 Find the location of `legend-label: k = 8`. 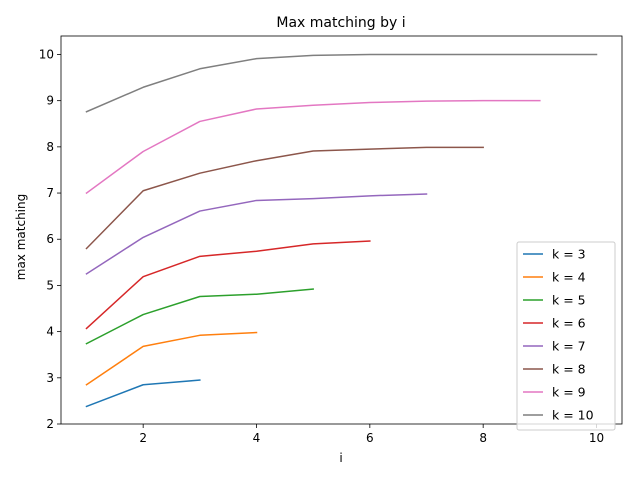

legend-label: k = 8 is located at coordinates (569, 369).